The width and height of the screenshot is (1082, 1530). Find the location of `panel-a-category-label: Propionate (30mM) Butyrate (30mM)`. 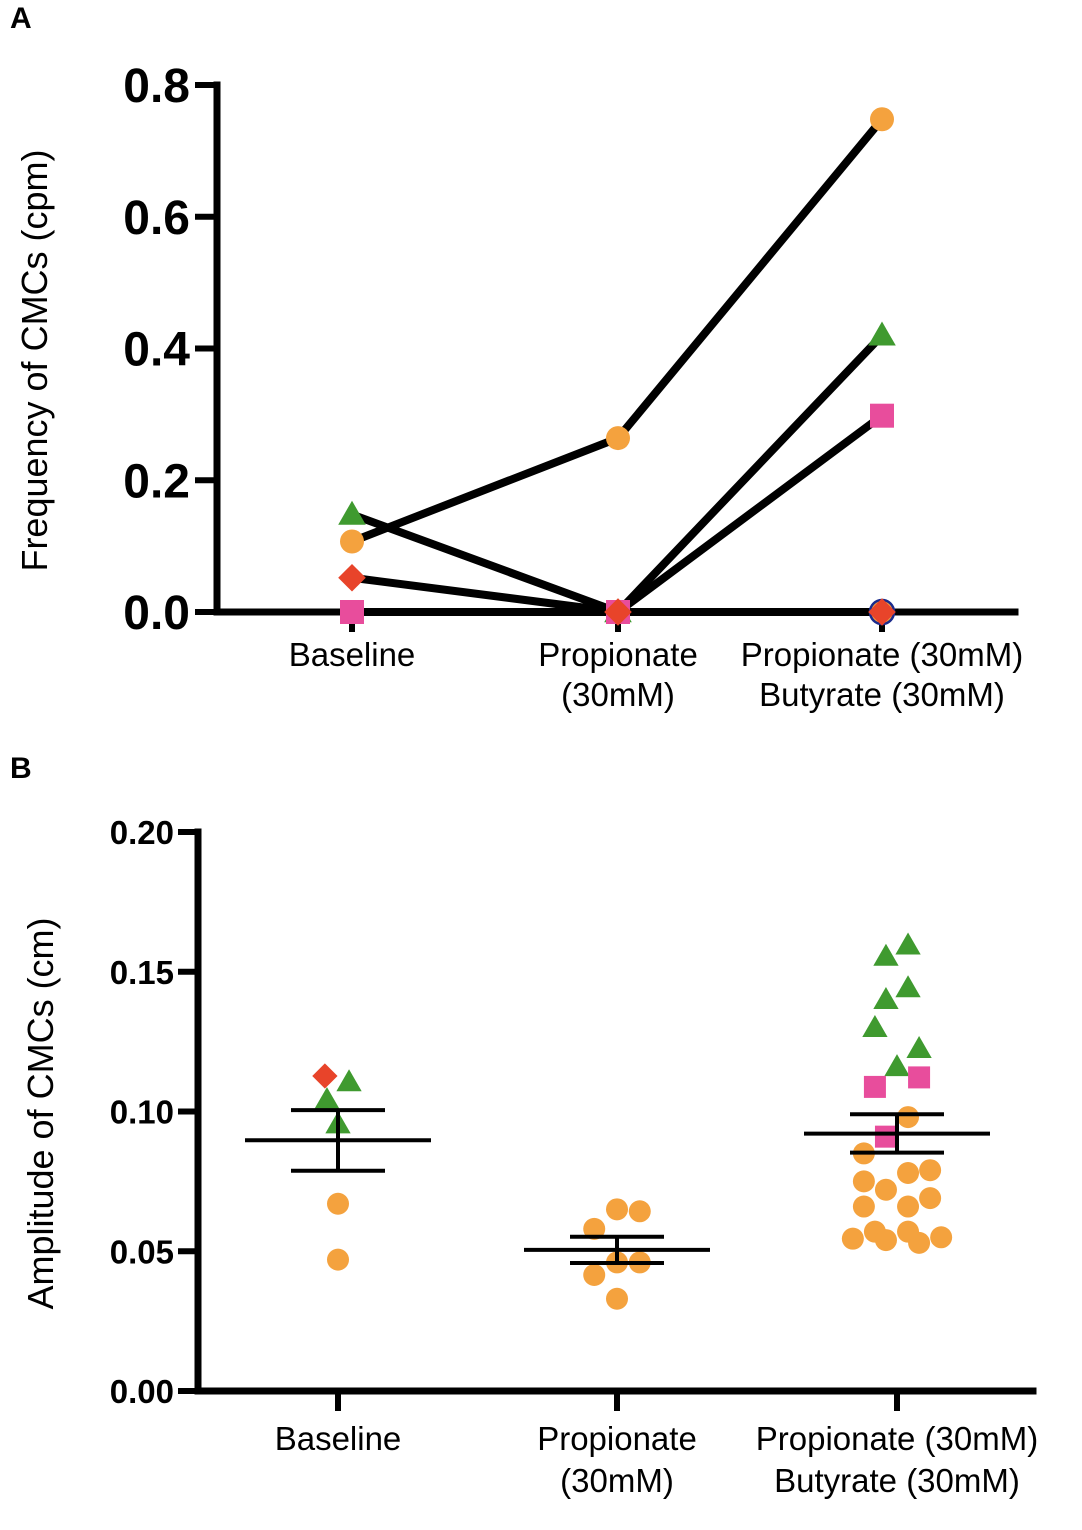

panel-a-category-label: Propionate (30mM) Butyrate (30mM) is located at coordinates (882, 674).